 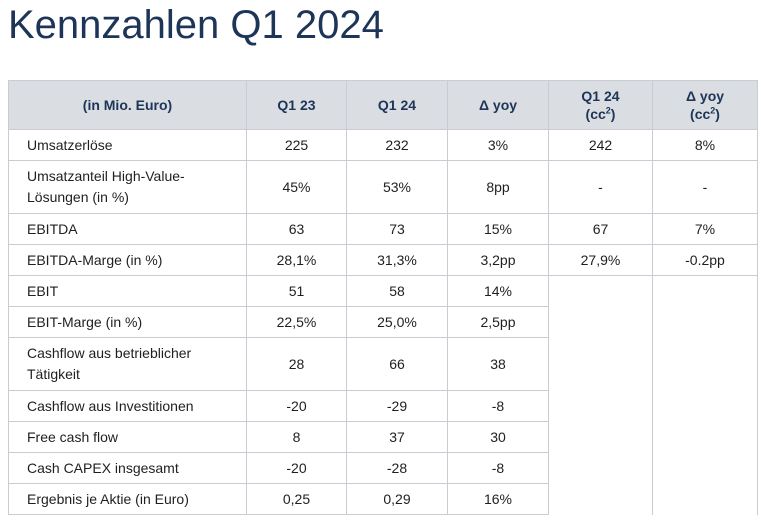 I want to click on row-label: EBITDA-Marge (in %), so click(x=127, y=260).